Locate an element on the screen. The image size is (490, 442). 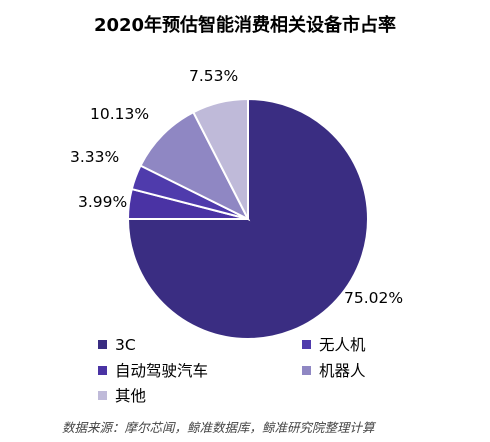
legend-label: 机器人 is located at coordinates (342, 371).